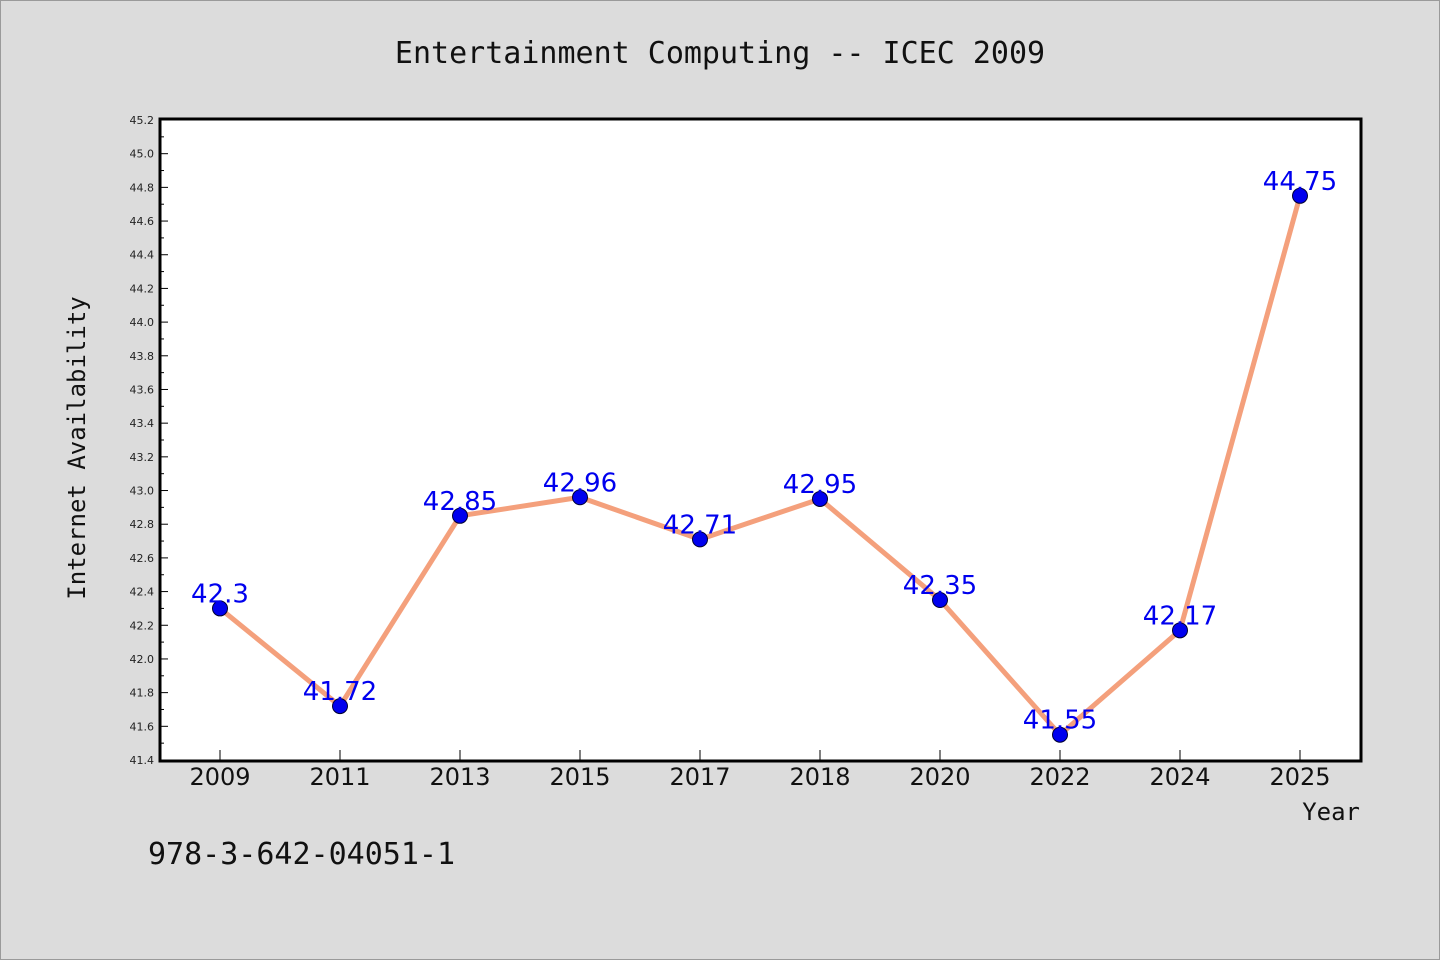 The width and height of the screenshot is (1440, 960). Describe the element at coordinates (142, 423) in the screenshot. I see `y-tick-label: 43.4` at that location.